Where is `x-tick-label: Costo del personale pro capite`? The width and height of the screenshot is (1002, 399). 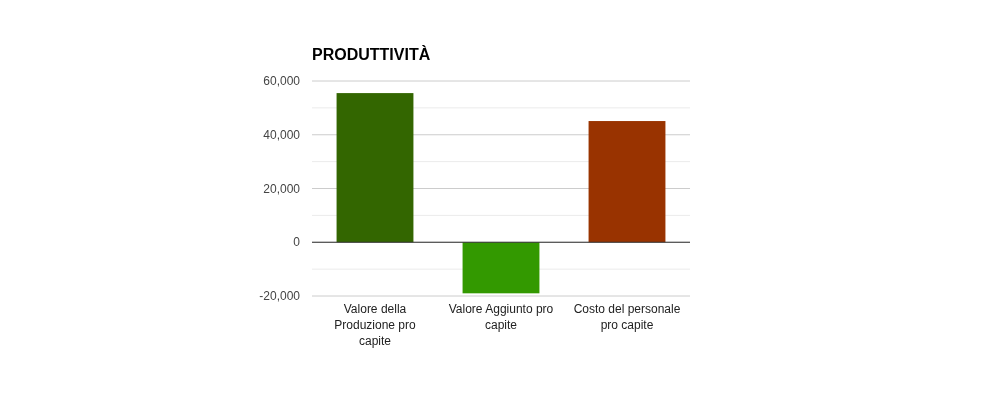 x-tick-label: Costo del personale pro capite is located at coordinates (627, 317).